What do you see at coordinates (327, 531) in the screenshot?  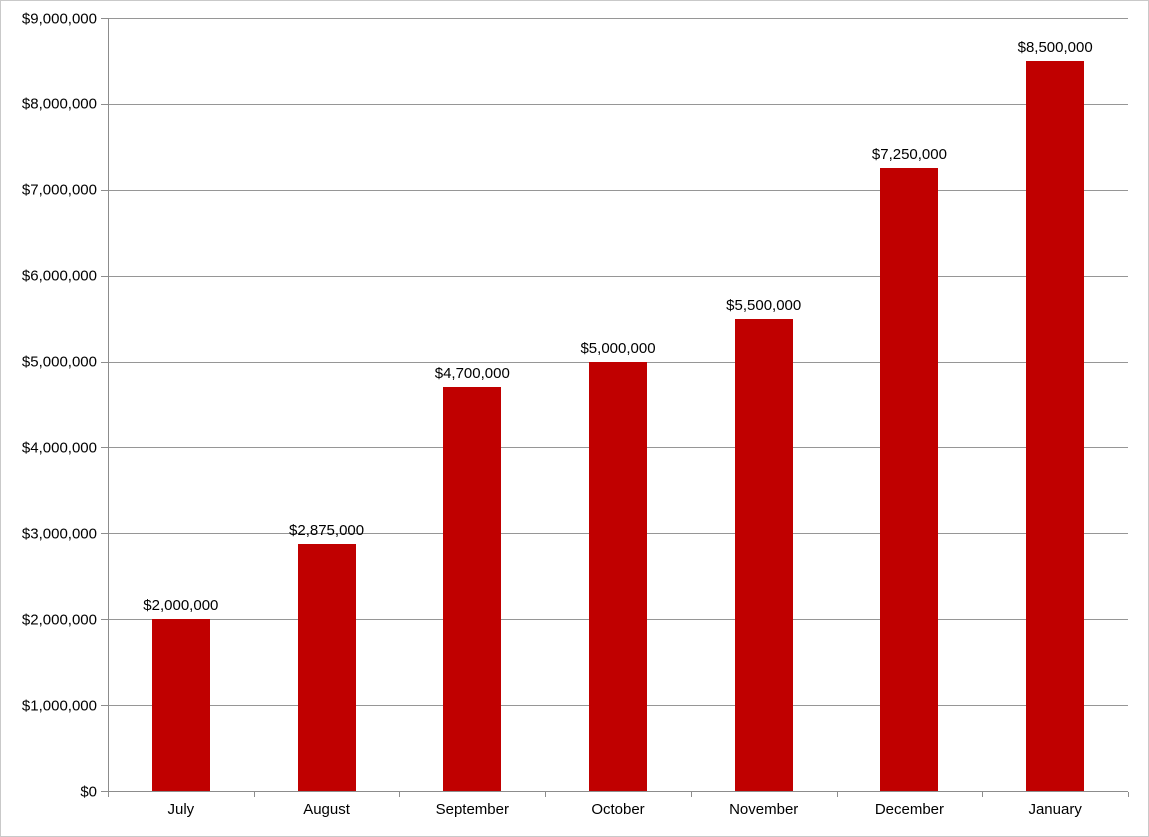 I see `bar-value-label: $2,875,000` at bounding box center [327, 531].